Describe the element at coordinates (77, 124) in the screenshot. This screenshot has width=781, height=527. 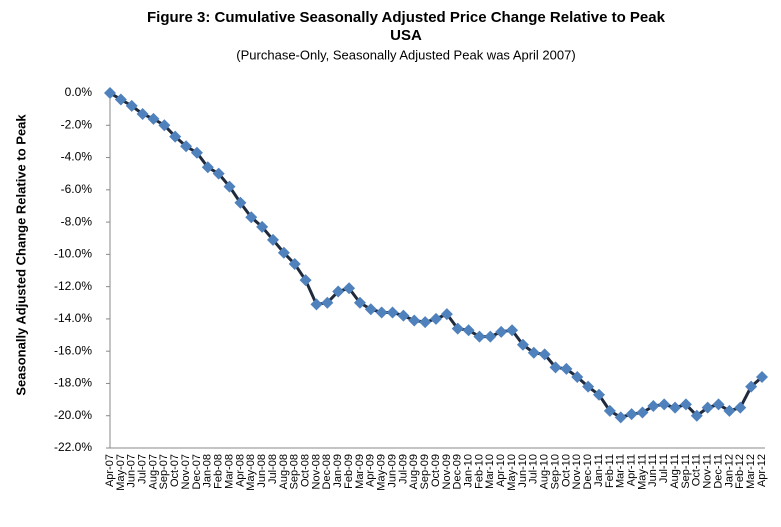
I see `y-tick-label: -2.0%` at that location.